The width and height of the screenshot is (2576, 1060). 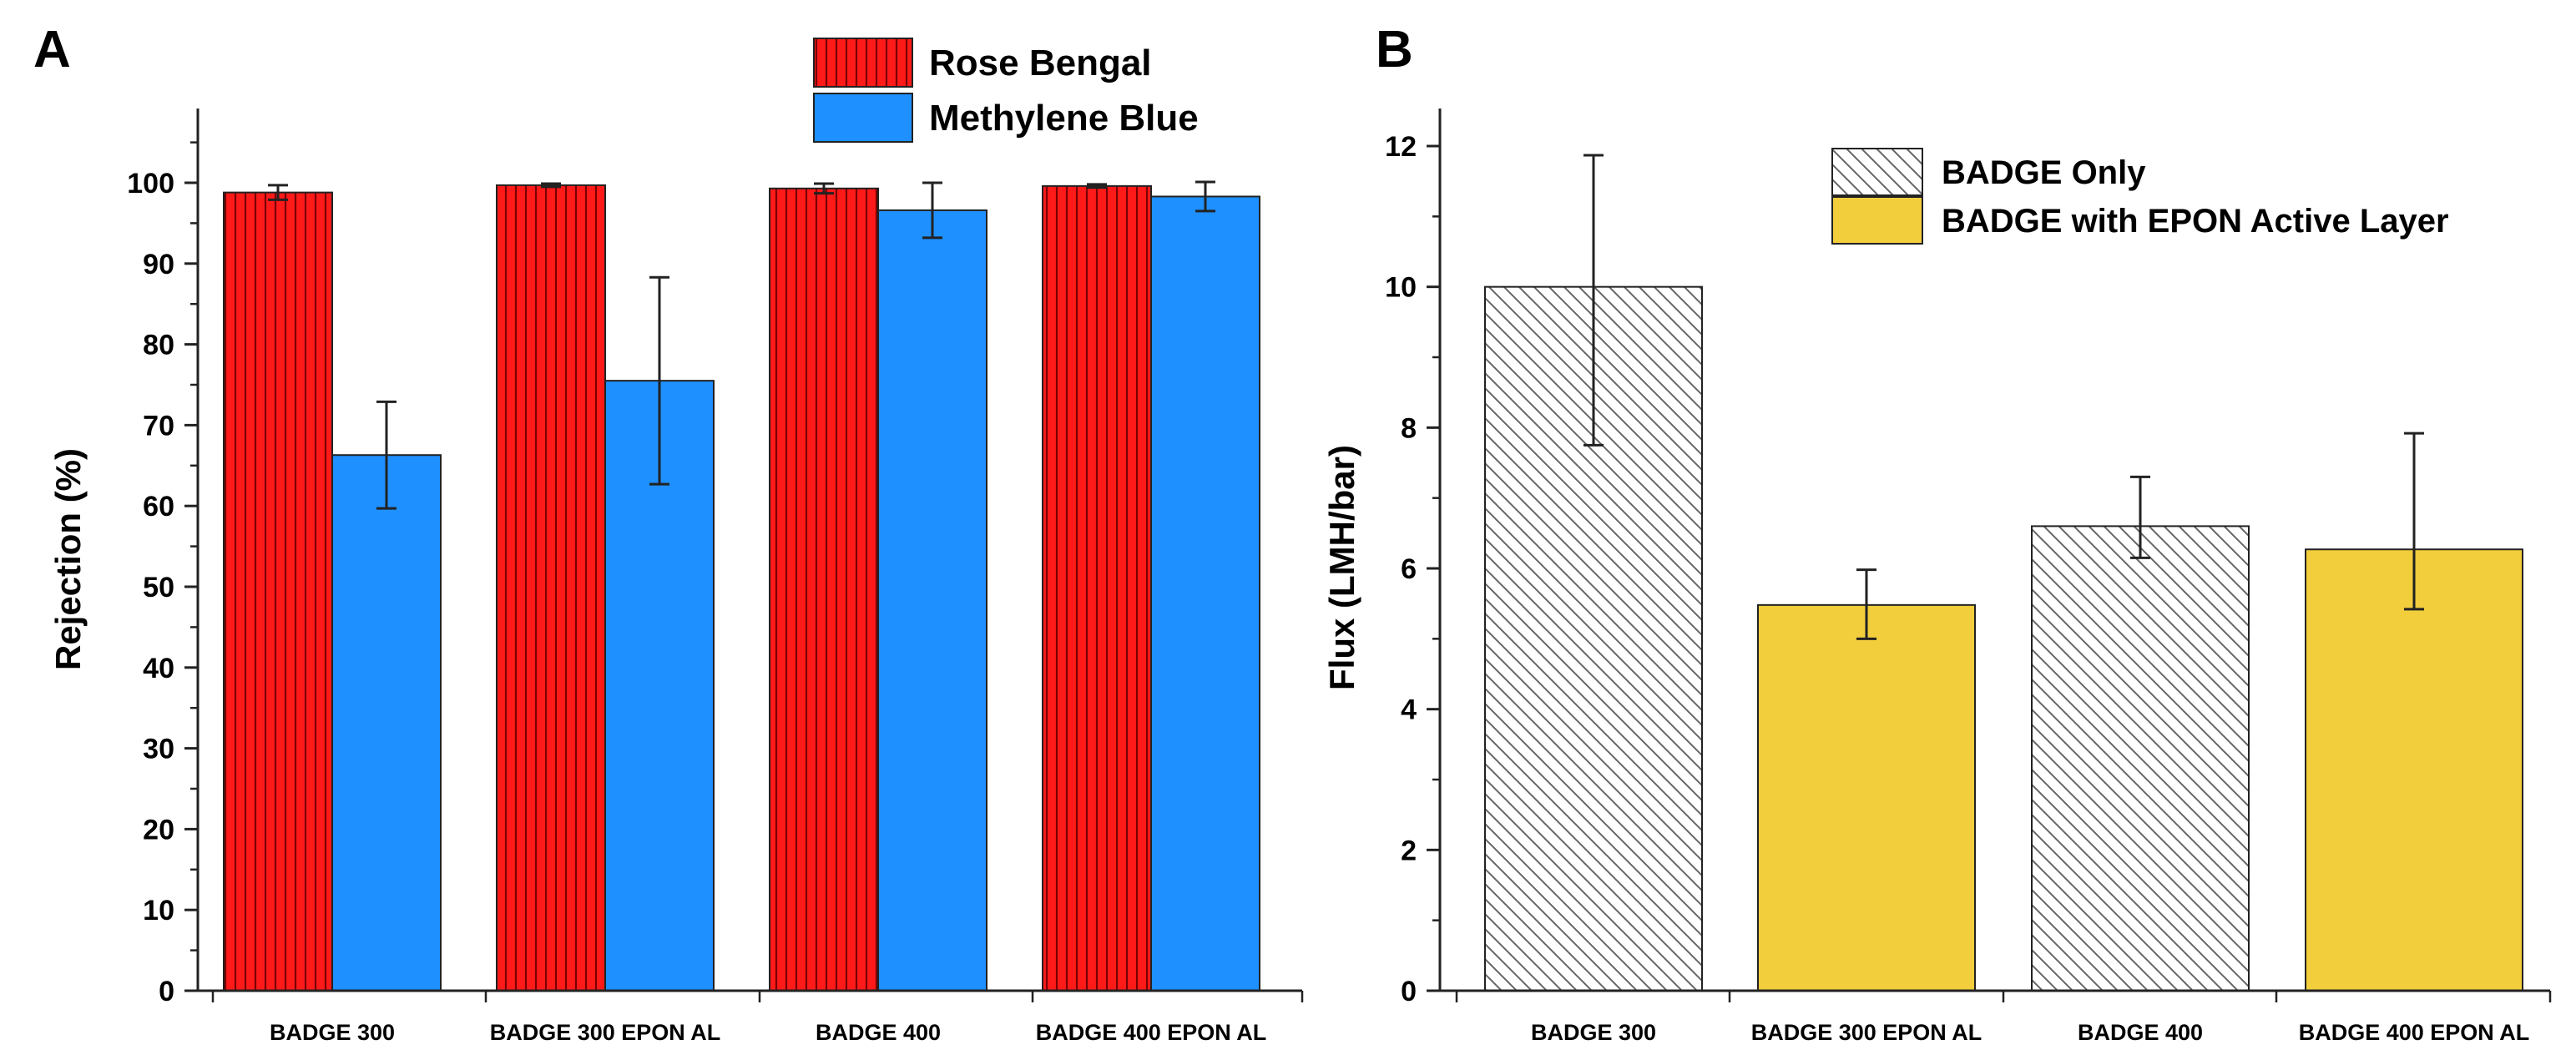 What do you see at coordinates (1593, 1032) in the screenshot?
I see `category-label-b-badge-300: BADGE 300` at bounding box center [1593, 1032].